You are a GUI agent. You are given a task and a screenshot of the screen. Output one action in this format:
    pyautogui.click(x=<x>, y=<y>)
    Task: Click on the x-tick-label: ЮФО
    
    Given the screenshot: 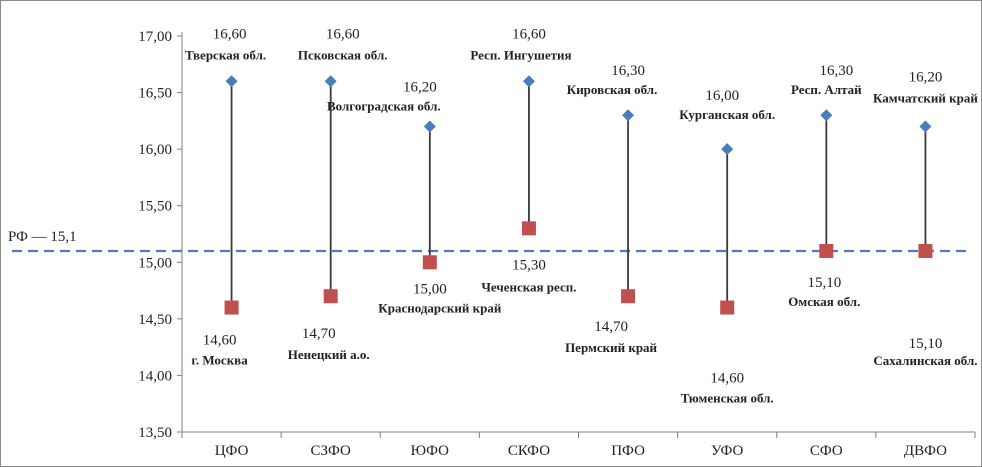 What is the action you would take?
    pyautogui.click(x=430, y=451)
    